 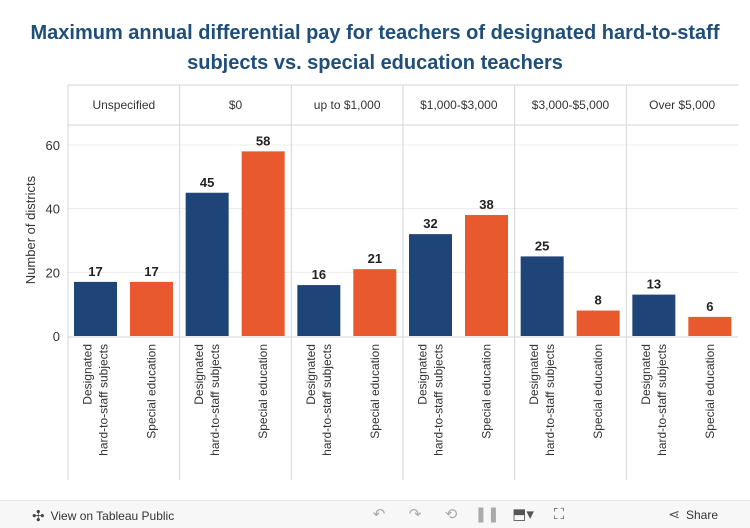 What do you see at coordinates (236, 105) in the screenshot?
I see `group-header-label: $0` at bounding box center [236, 105].